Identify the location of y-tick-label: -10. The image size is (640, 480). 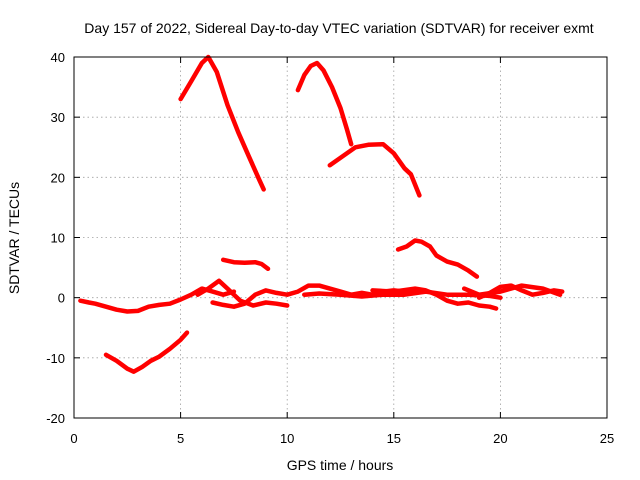
(55, 358).